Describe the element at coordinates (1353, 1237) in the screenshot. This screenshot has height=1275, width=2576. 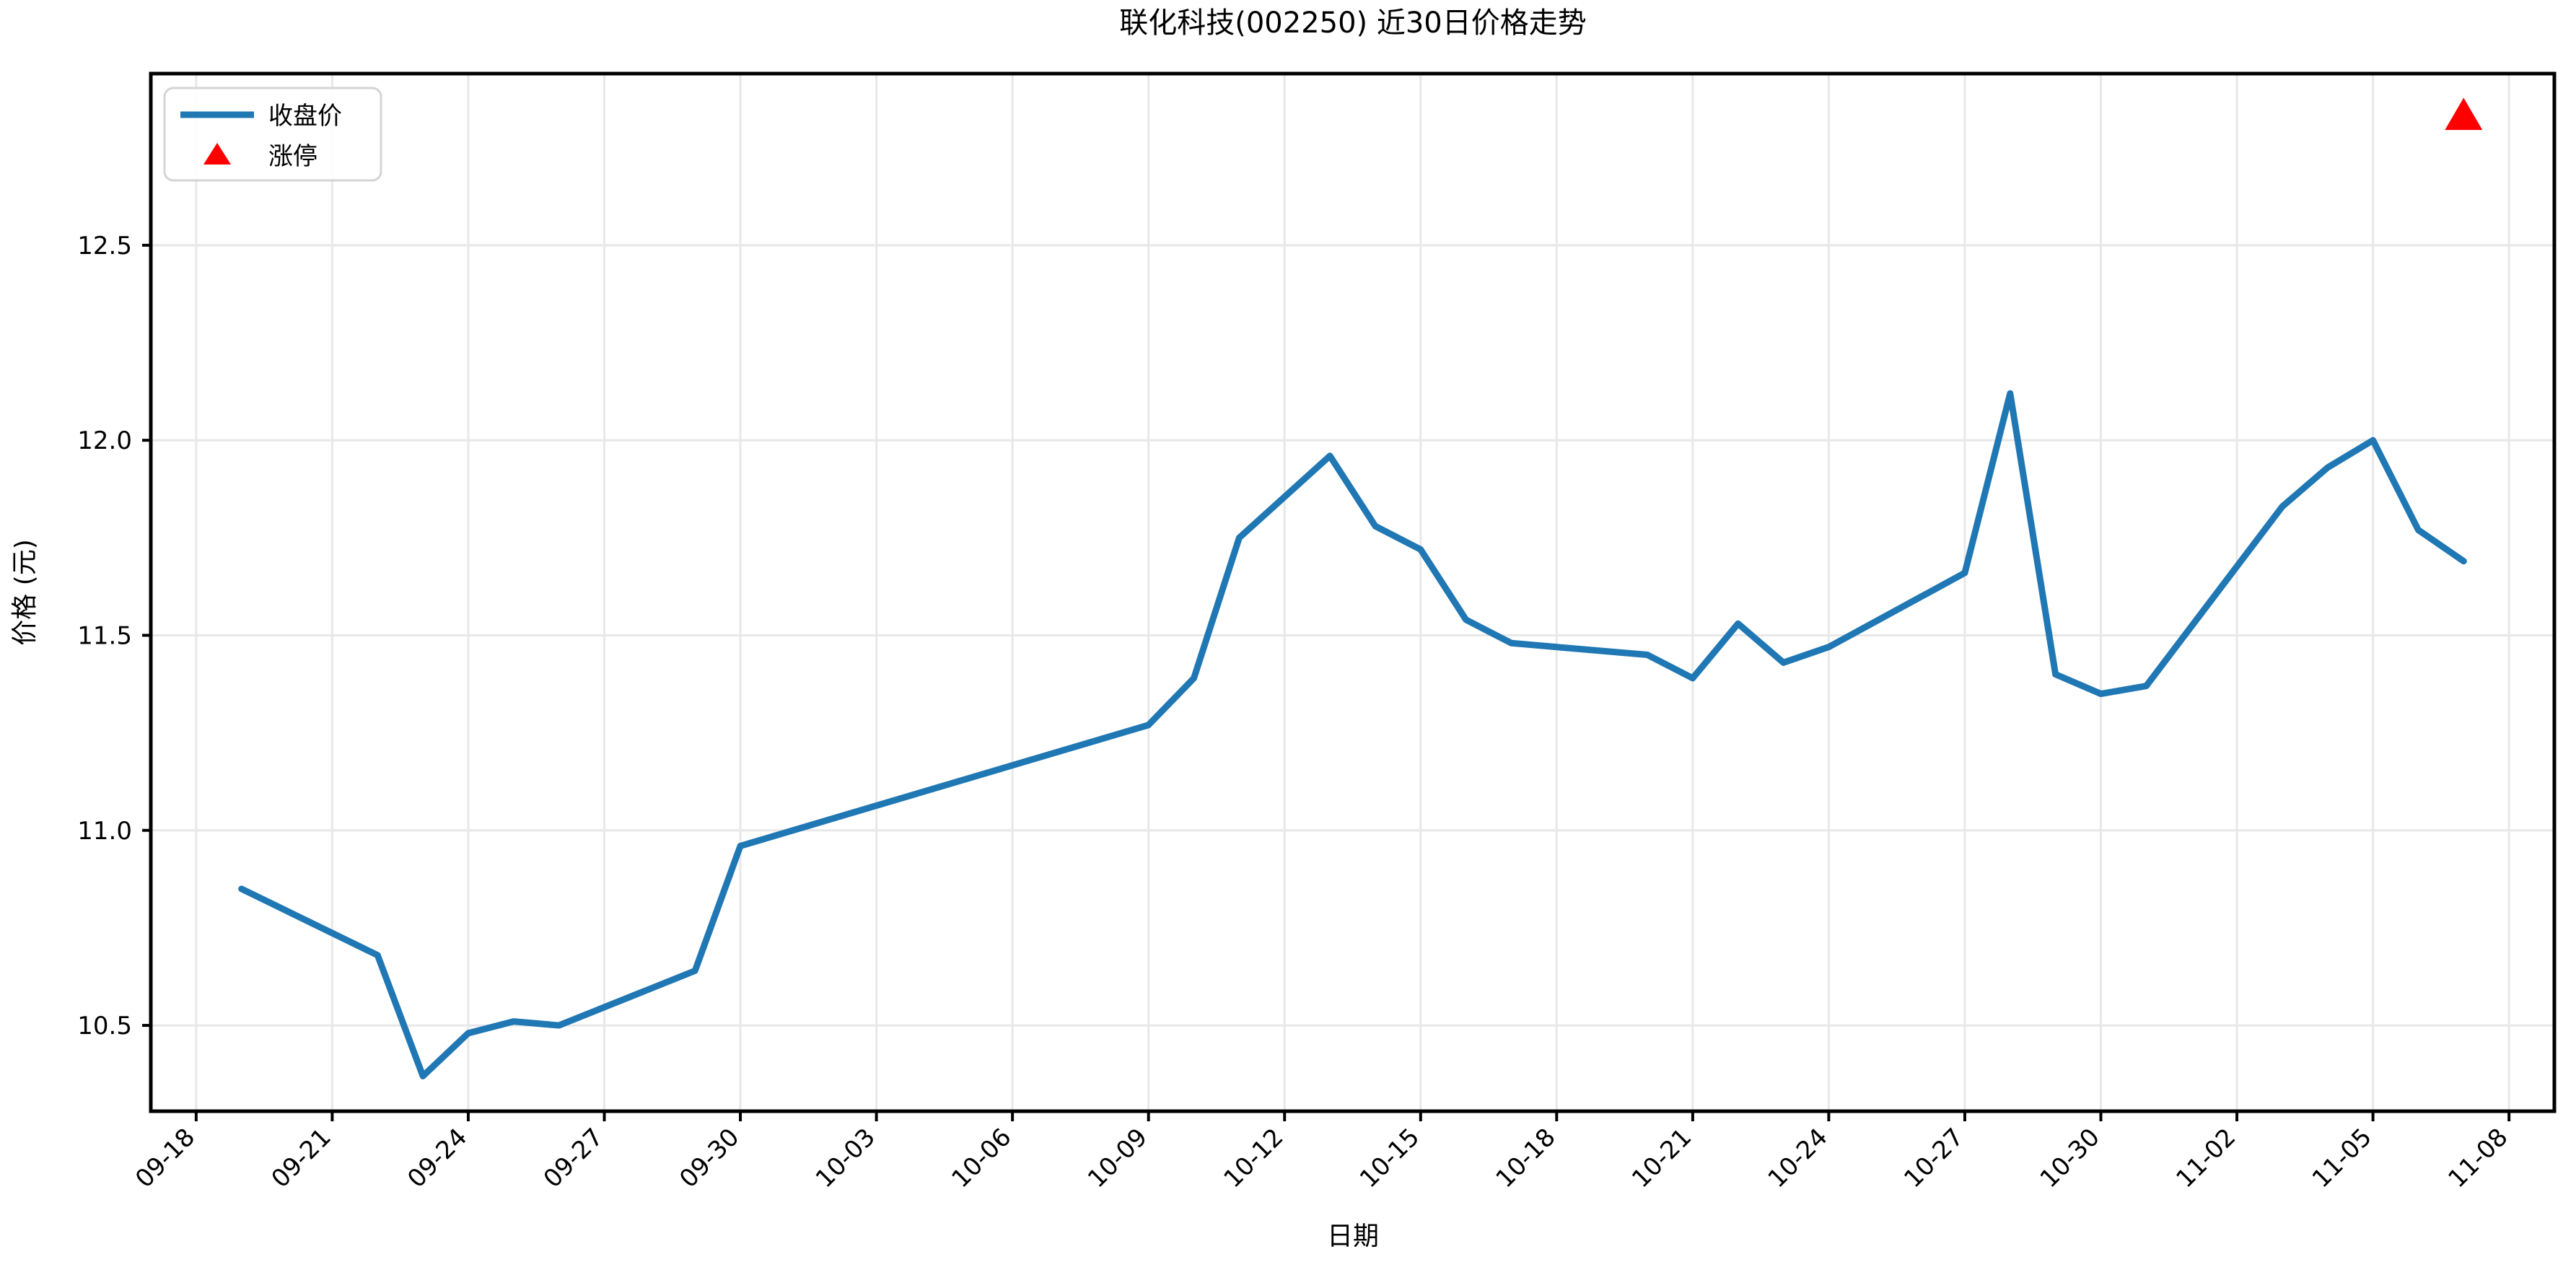
I see `x-axis-title: 日期` at that location.